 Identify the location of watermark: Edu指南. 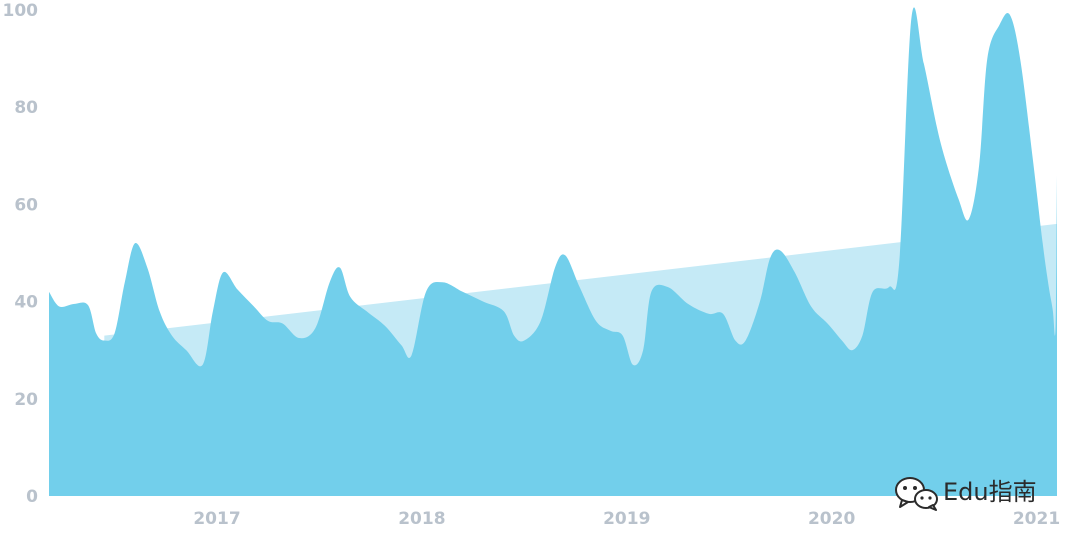
(966, 494).